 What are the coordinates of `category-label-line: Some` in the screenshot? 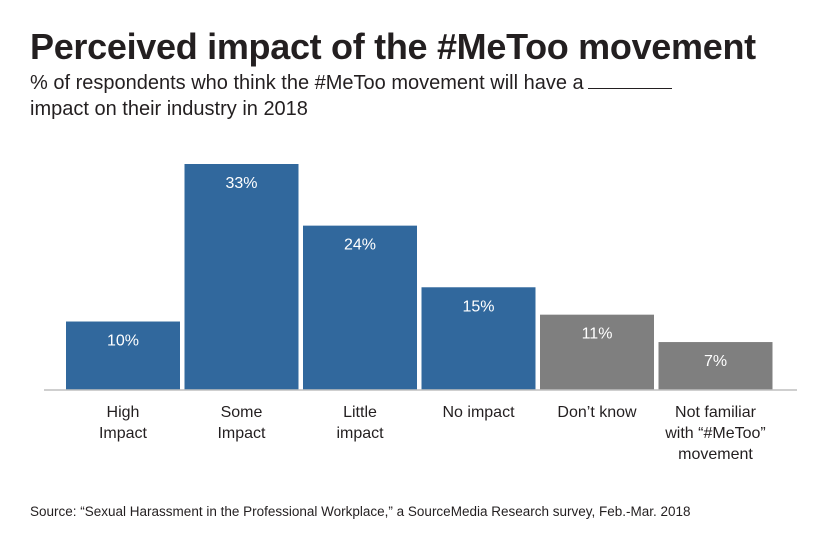 It's located at (242, 412).